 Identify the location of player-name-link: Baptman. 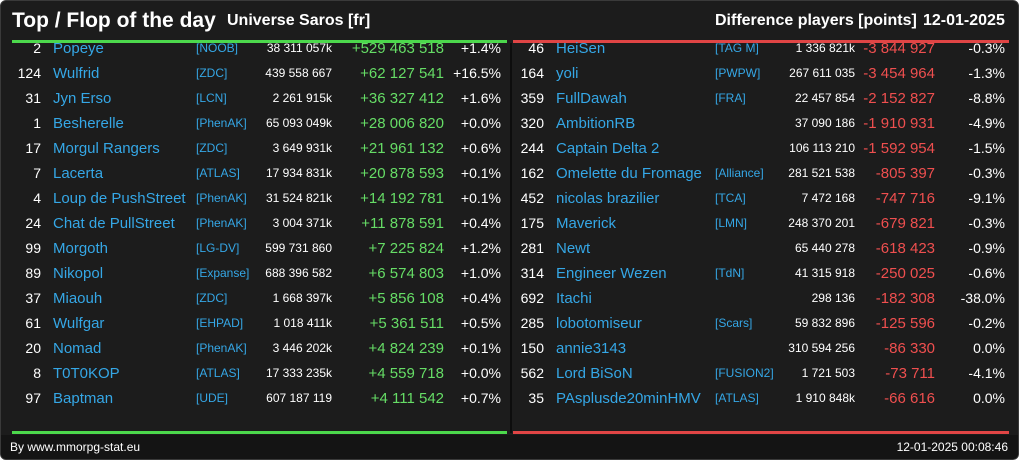
(83, 398).